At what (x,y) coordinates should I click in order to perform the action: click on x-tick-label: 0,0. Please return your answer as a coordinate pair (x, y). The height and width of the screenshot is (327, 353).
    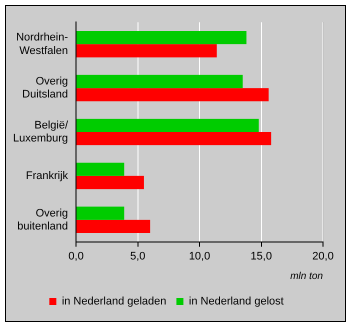
    Looking at the image, I should click on (76, 256).